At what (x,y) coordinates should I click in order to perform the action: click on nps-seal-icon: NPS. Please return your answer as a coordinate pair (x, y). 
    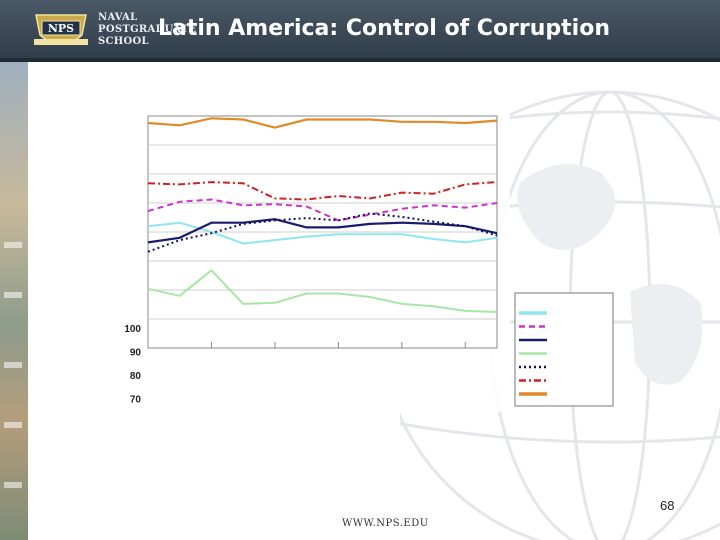
    Looking at the image, I should click on (61, 29).